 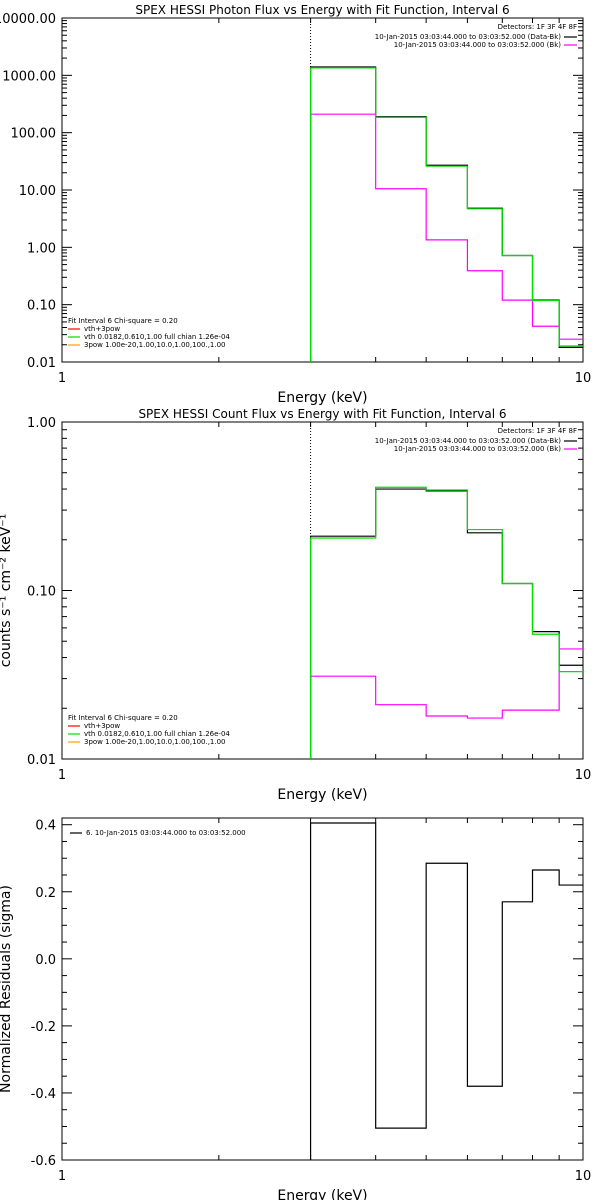 I want to click on y-tick-label: 10000.00, so click(x=28, y=19).